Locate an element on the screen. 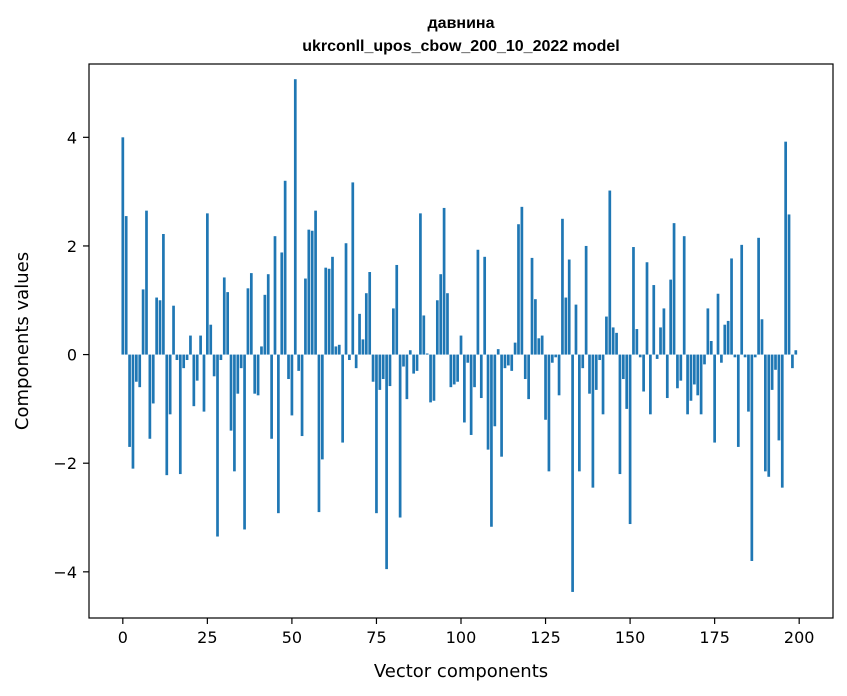 Image resolution: width=847 pixels, height=696 pixels. y-axis-label: Components values is located at coordinates (22, 341).